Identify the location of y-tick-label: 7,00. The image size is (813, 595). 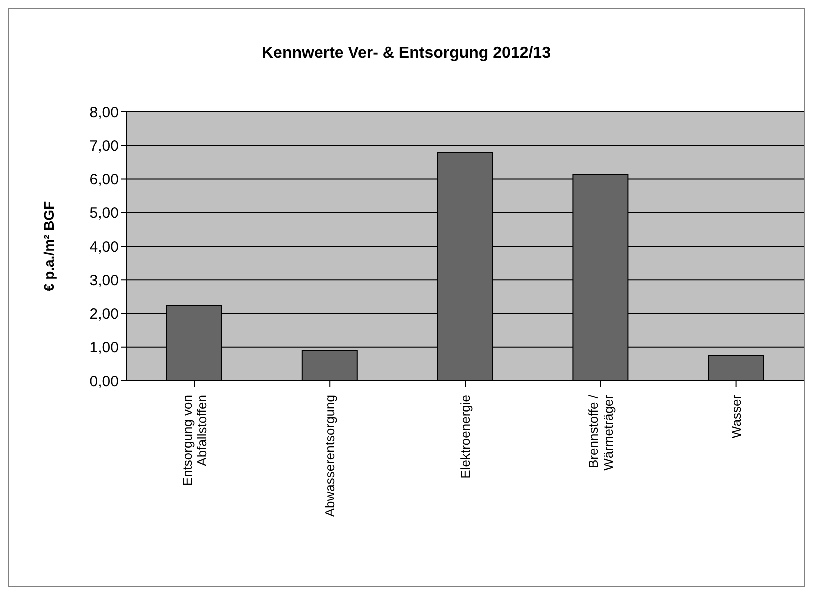
(104, 146).